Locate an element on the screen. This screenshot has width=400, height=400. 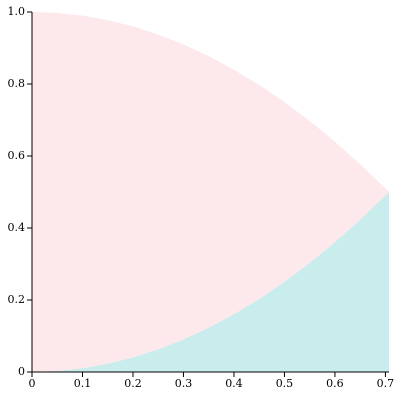
y-tick-label: 0 is located at coordinates (21, 371).